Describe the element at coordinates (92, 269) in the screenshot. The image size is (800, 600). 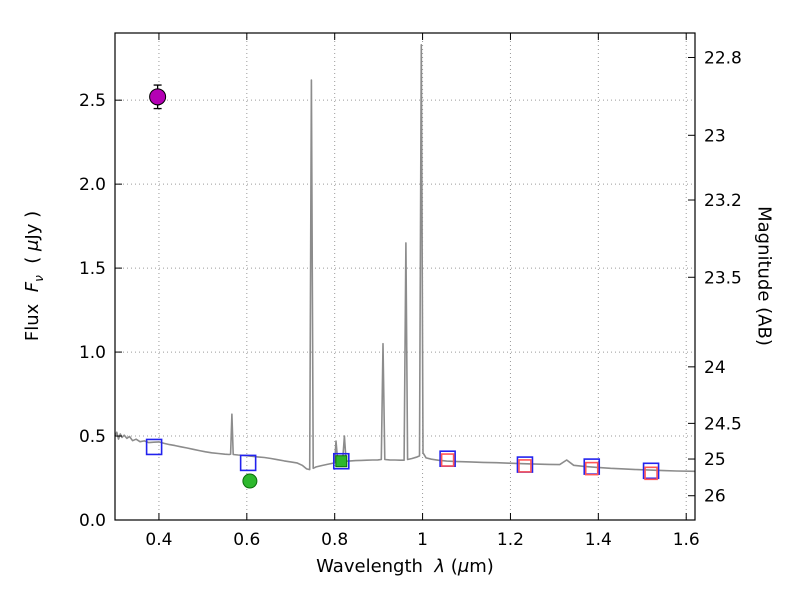
I see `y-tick-label-left: 1.5` at that location.